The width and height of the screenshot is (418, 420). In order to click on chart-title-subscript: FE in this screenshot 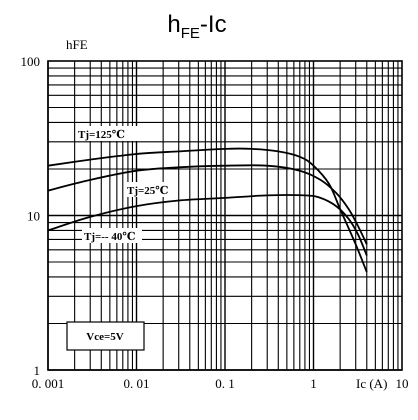, I will do `click(190, 33)`.